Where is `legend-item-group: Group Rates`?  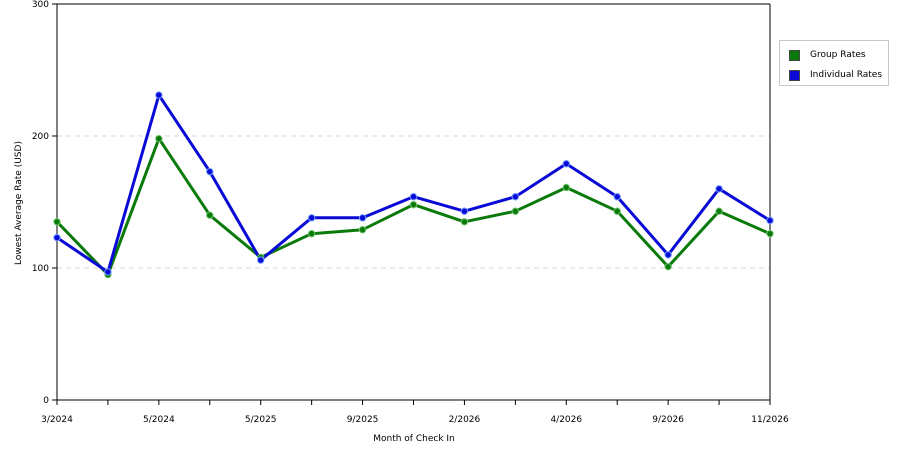 legend-item-group: Group Rates is located at coordinates (827, 55).